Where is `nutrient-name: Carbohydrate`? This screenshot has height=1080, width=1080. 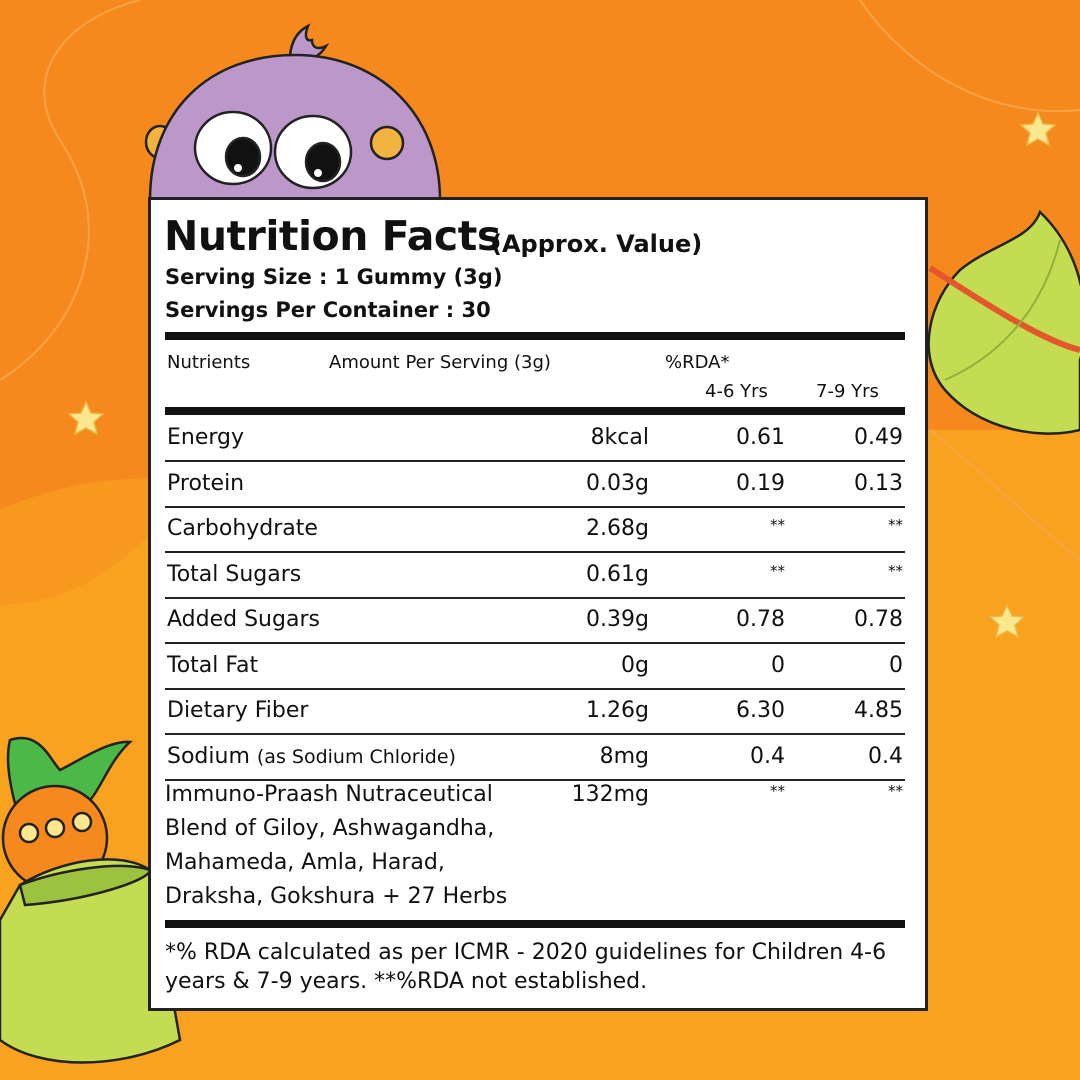
nutrient-name: Carbohydrate is located at coordinates (242, 528).